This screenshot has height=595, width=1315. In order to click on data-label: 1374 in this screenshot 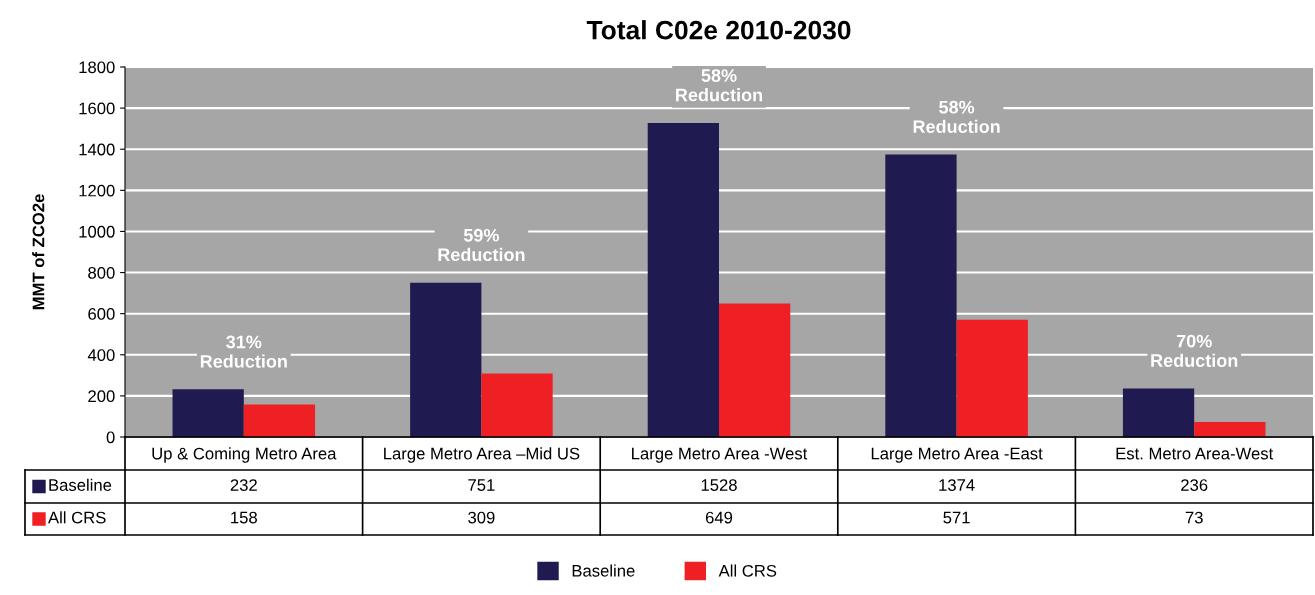, I will do `click(957, 485)`.